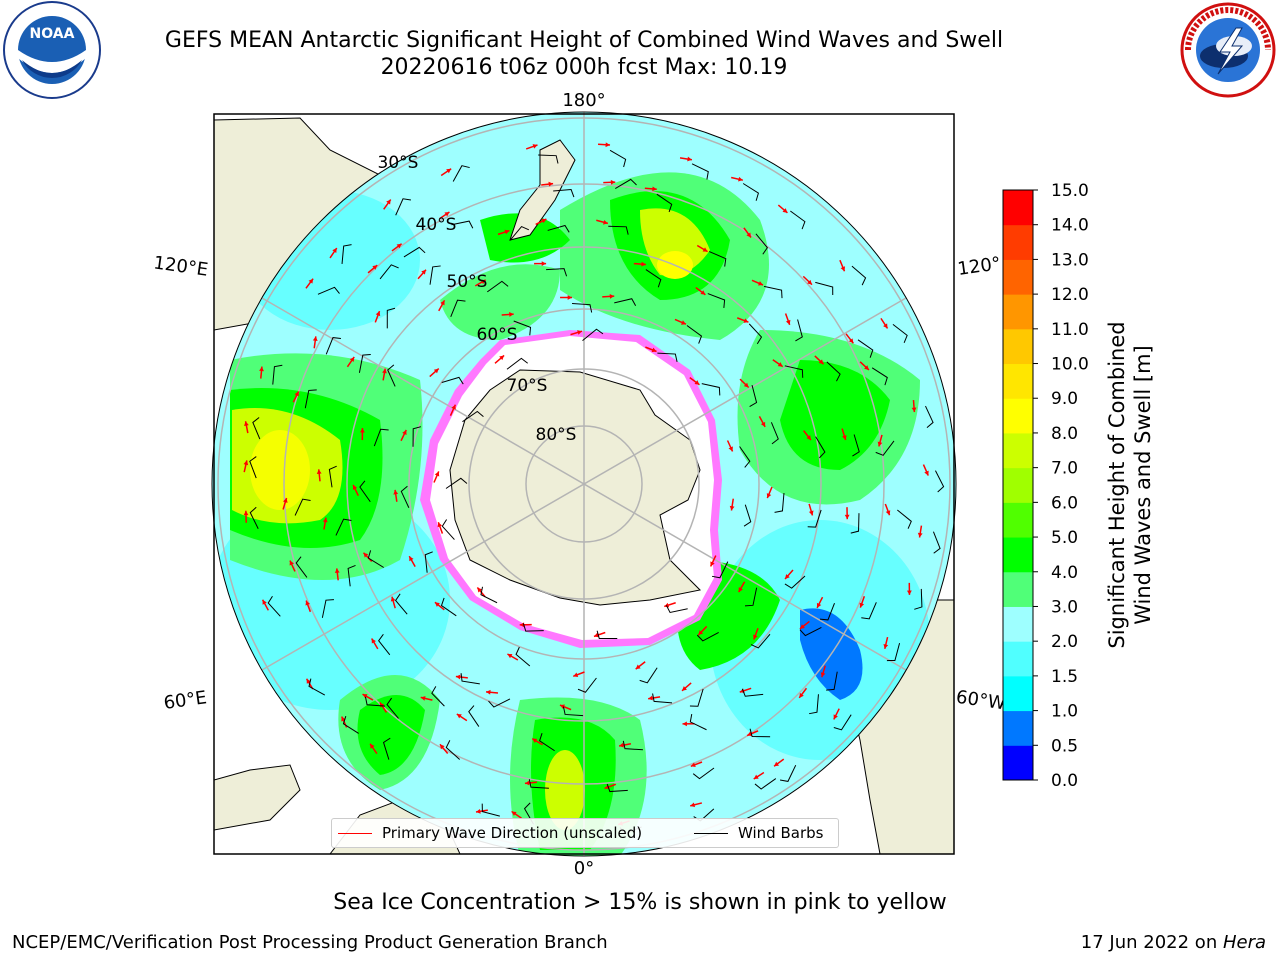  I want to click on colorbar-label-line1: Significant Height of Combined, so click(1117, 484).